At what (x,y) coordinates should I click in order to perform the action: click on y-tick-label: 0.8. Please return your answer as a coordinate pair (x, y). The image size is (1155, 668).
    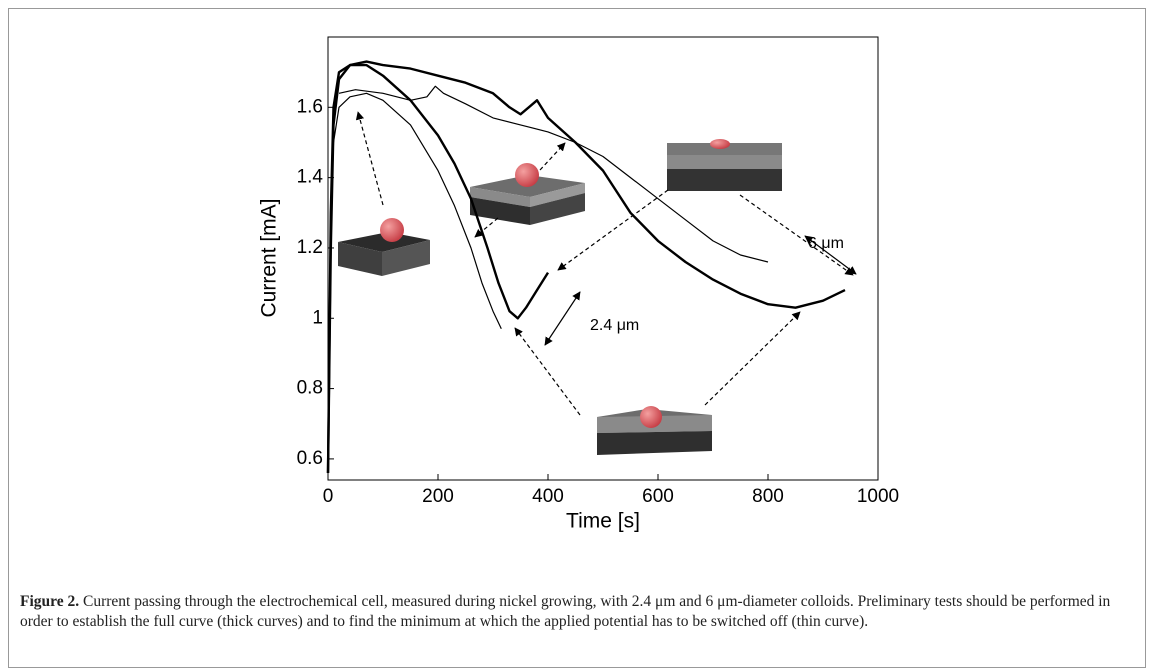
    Looking at the image, I should click on (310, 388).